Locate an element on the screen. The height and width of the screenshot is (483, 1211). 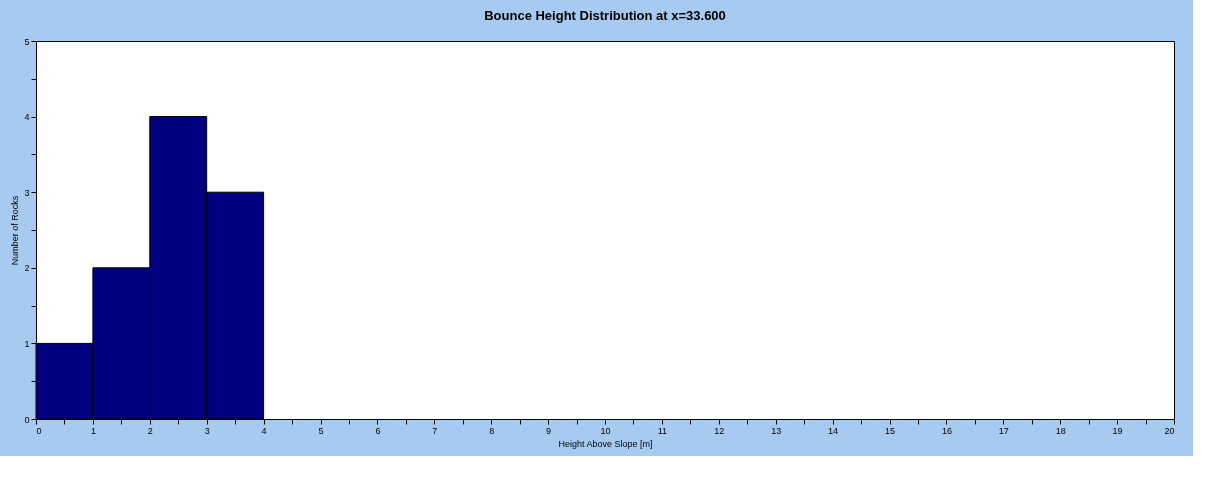
x-tick-label: 0 is located at coordinates (39, 430).